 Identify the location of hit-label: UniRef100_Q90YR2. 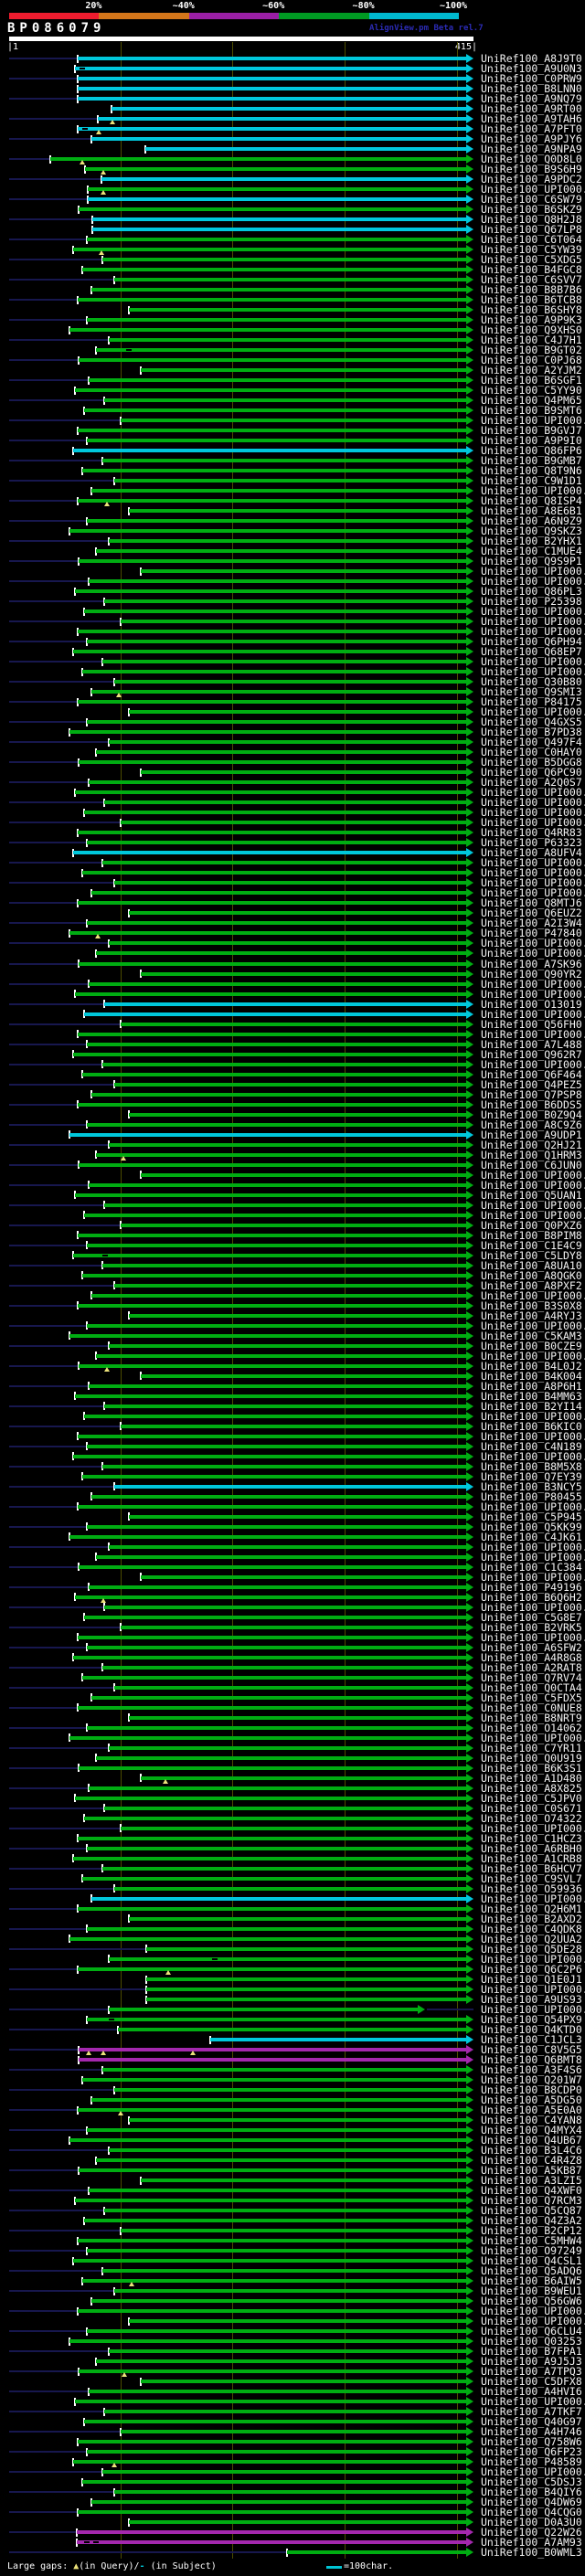
(532, 974).